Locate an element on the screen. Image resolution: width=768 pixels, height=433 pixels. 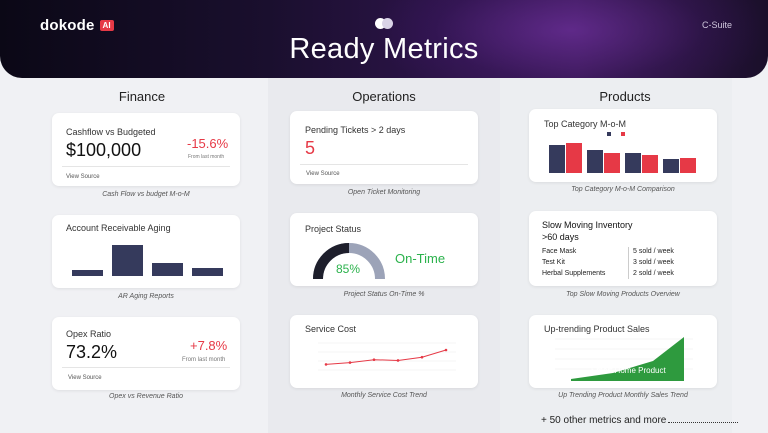
service-cost-chart is located at coordinates (387, 356).